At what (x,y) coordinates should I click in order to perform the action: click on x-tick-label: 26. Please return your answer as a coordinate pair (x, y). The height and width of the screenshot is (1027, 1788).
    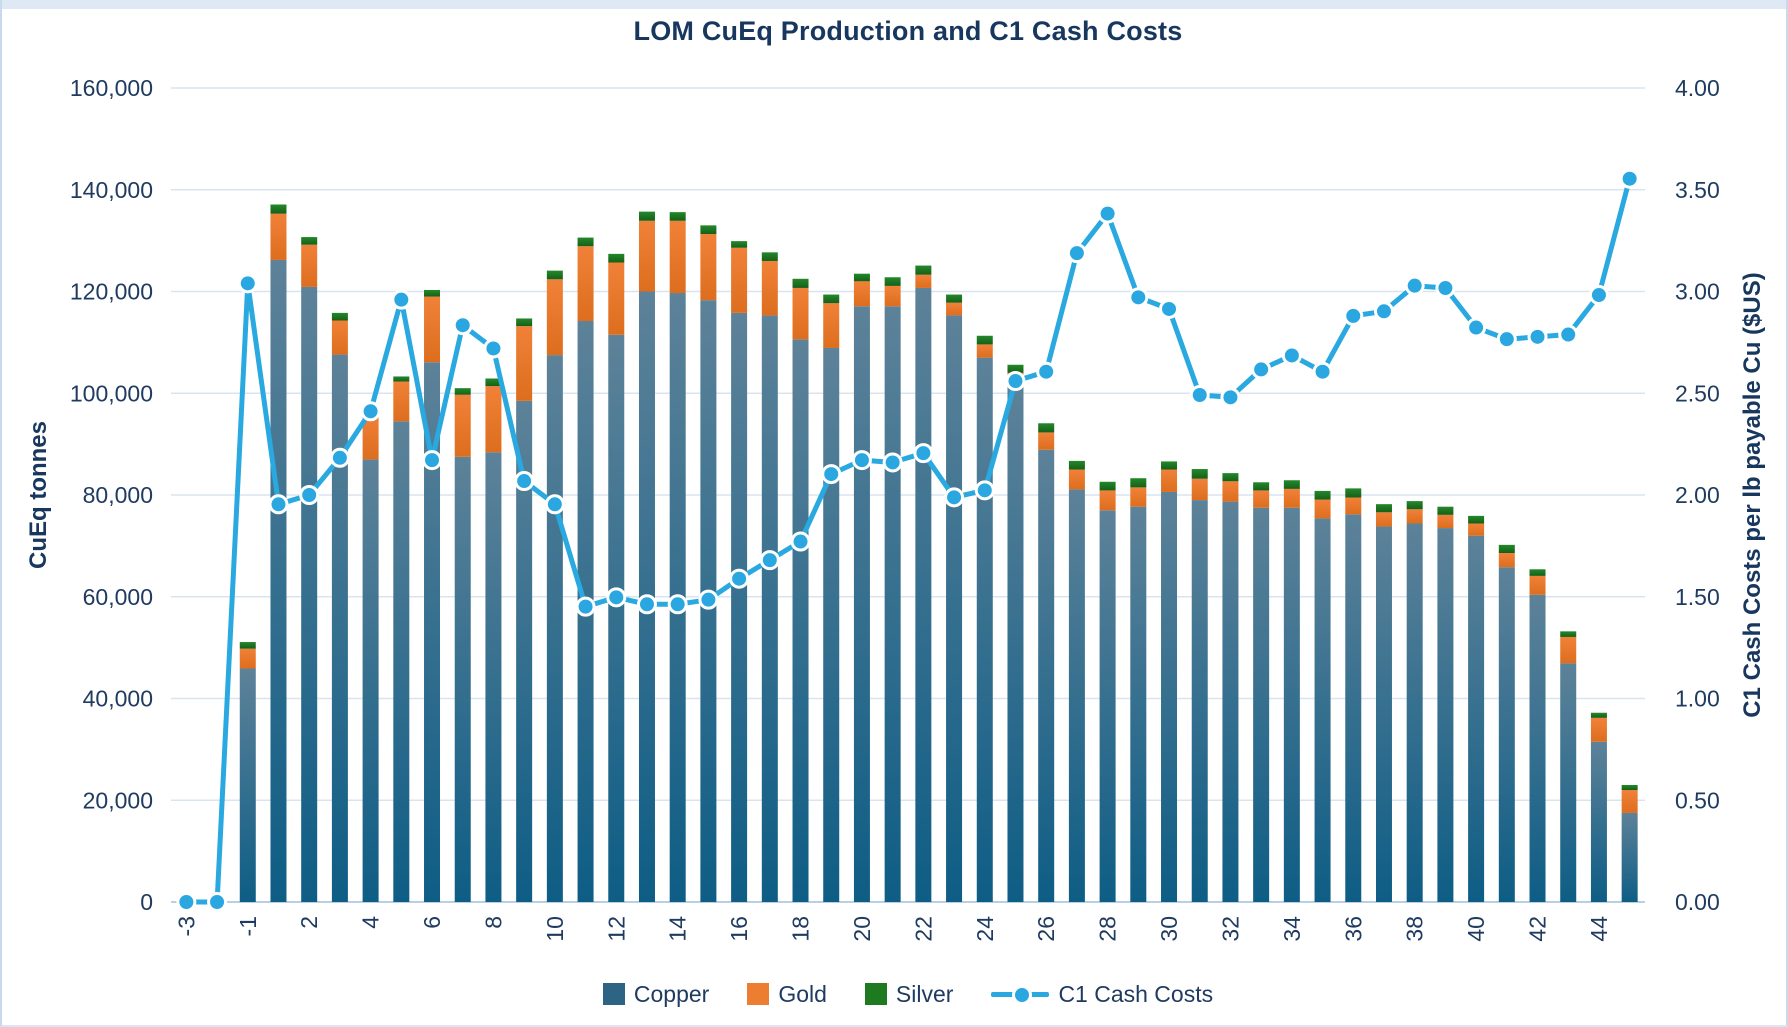
    Looking at the image, I should click on (1046, 929).